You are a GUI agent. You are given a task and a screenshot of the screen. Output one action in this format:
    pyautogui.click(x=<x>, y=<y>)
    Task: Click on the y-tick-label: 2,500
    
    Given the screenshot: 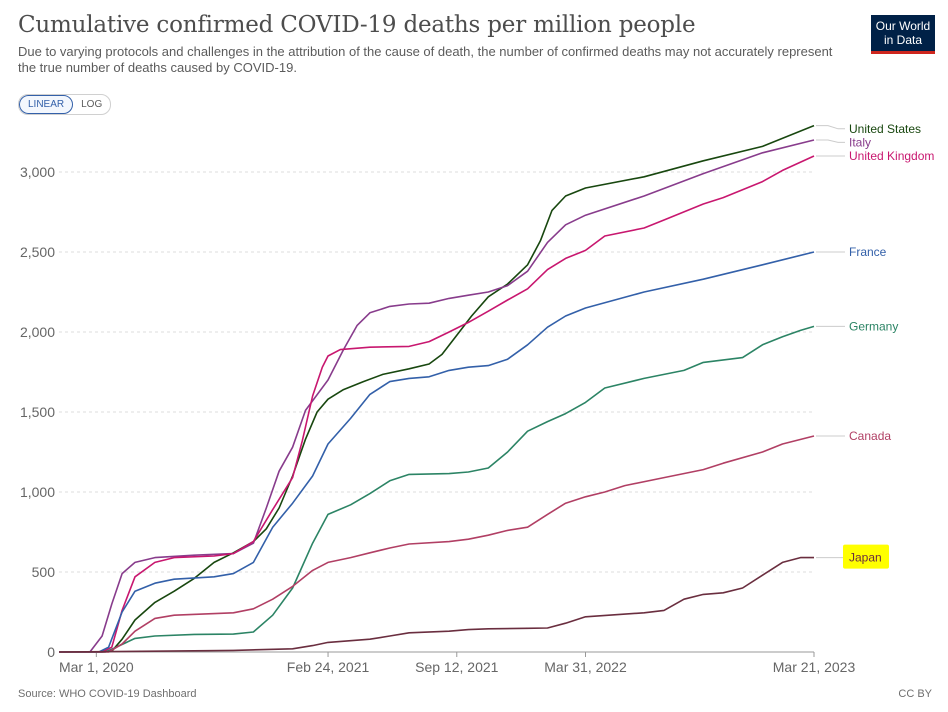 What is the action you would take?
    pyautogui.click(x=37, y=252)
    